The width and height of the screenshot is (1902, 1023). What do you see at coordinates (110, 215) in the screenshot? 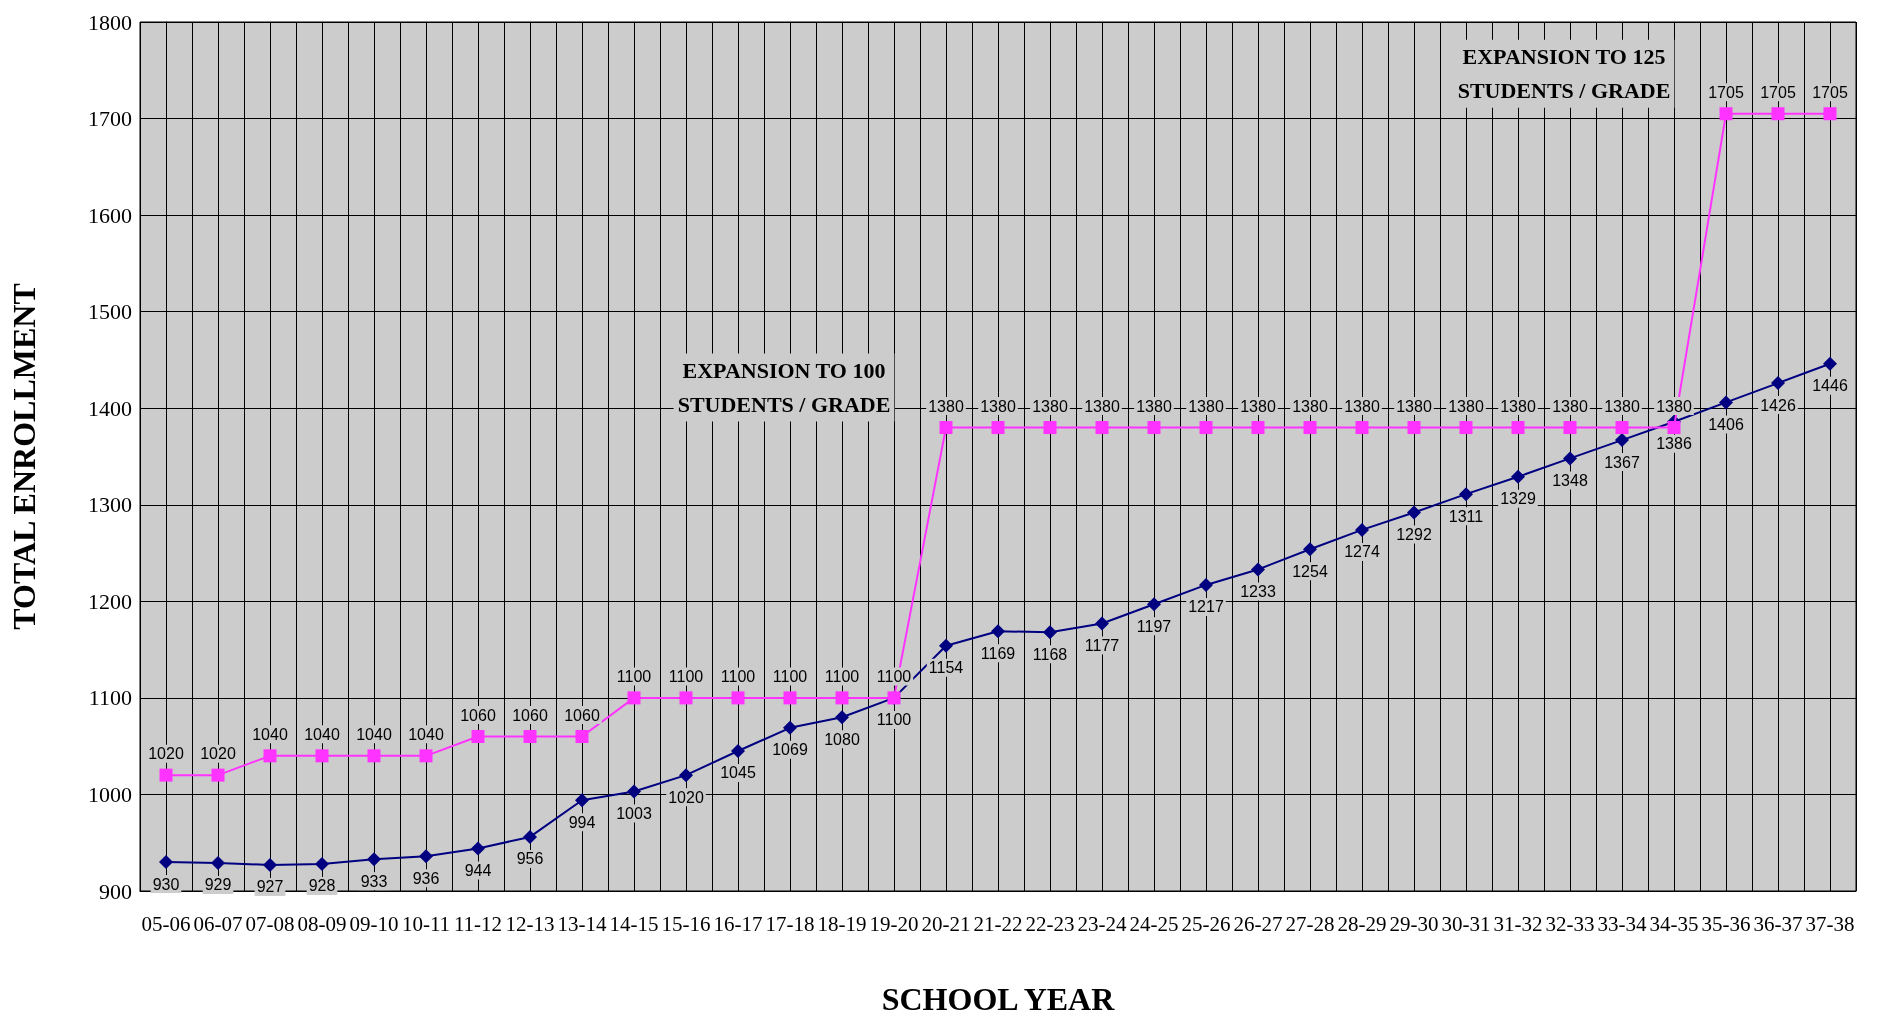
I see `y-tick-label: 1600` at bounding box center [110, 215].